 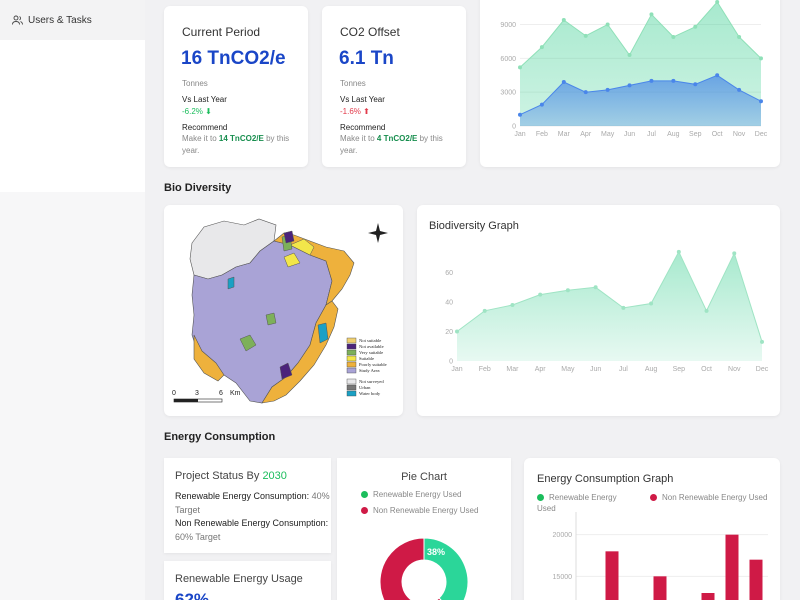 I want to click on svg-text: 3, so click(x=197, y=393).